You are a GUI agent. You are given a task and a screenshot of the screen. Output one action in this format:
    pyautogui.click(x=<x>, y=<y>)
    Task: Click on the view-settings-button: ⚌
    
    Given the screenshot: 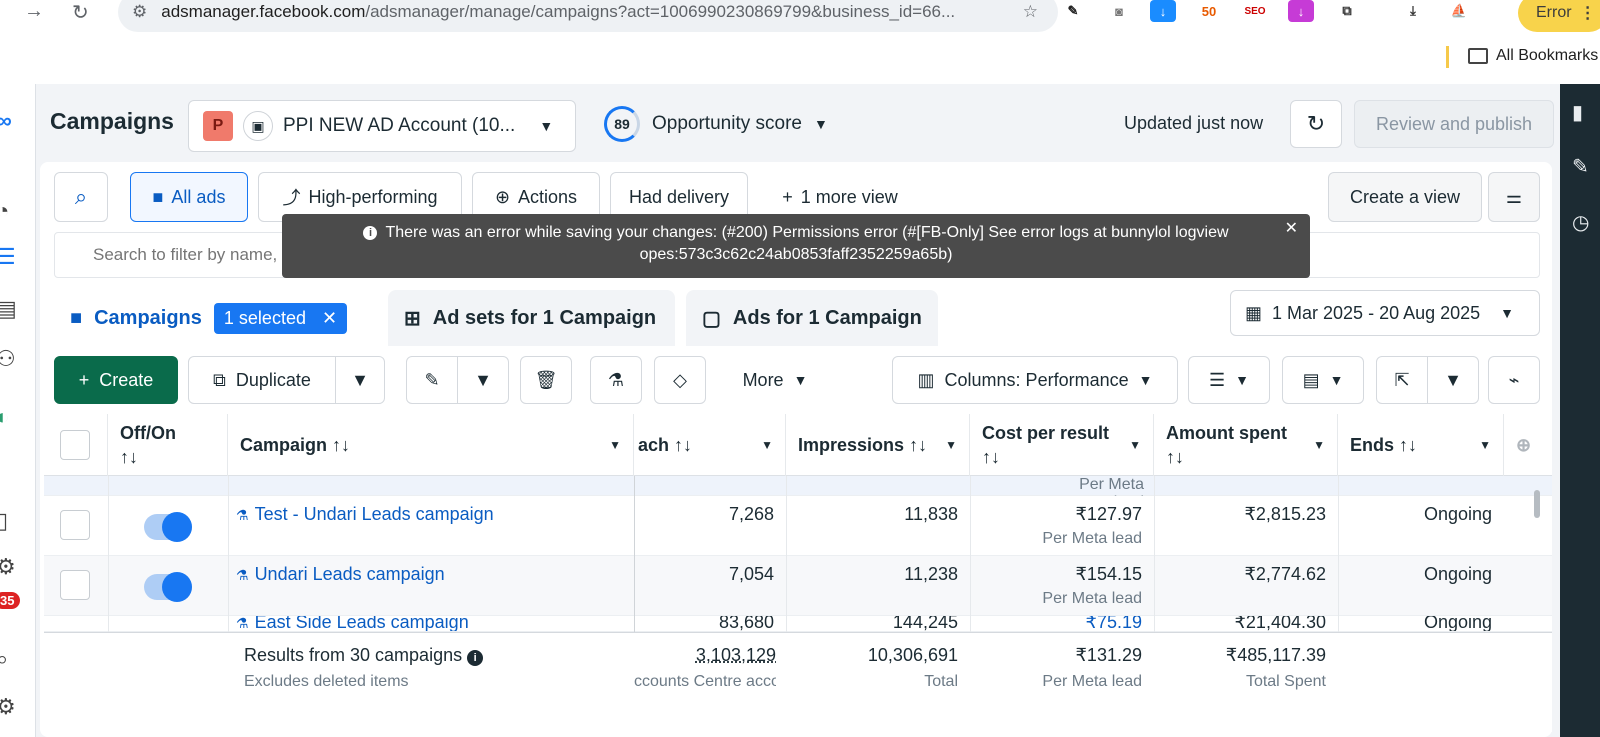 What is the action you would take?
    pyautogui.click(x=1514, y=197)
    